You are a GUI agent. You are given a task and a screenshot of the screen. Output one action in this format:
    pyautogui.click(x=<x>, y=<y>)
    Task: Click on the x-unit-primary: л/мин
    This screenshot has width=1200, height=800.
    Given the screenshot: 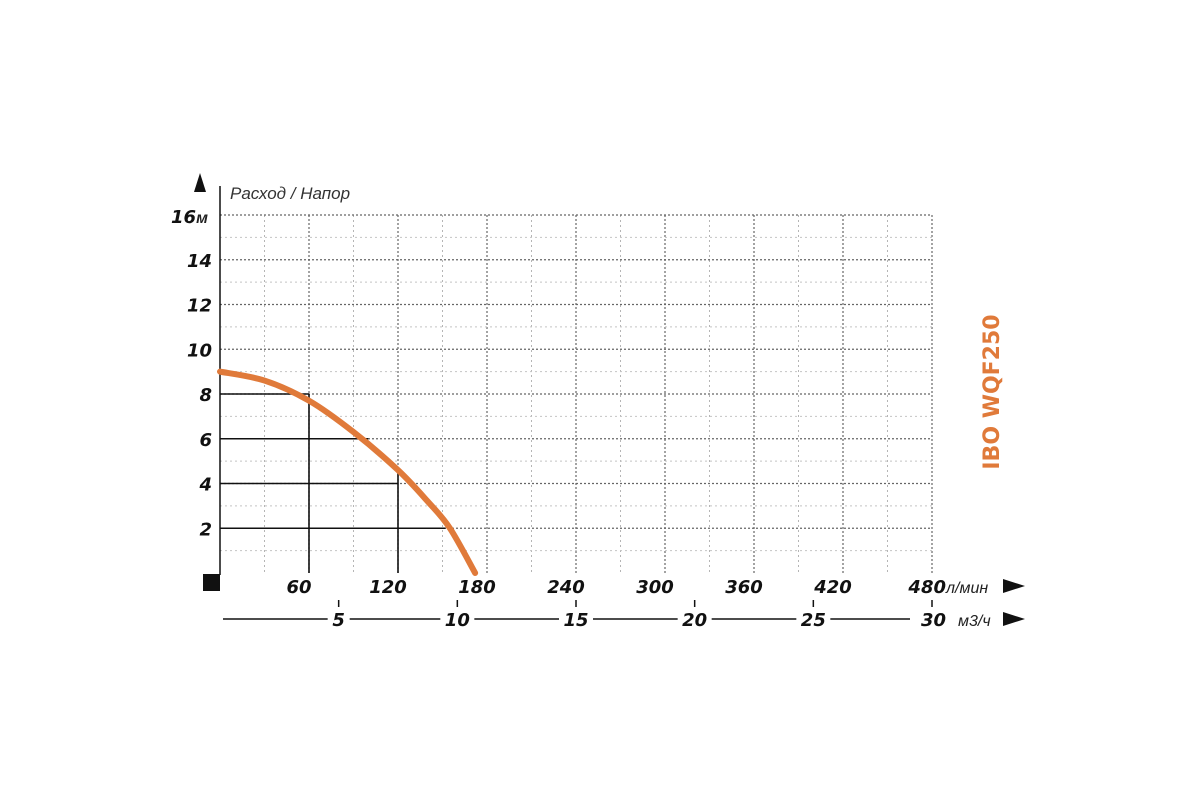 What is the action you would take?
    pyautogui.click(x=966, y=588)
    